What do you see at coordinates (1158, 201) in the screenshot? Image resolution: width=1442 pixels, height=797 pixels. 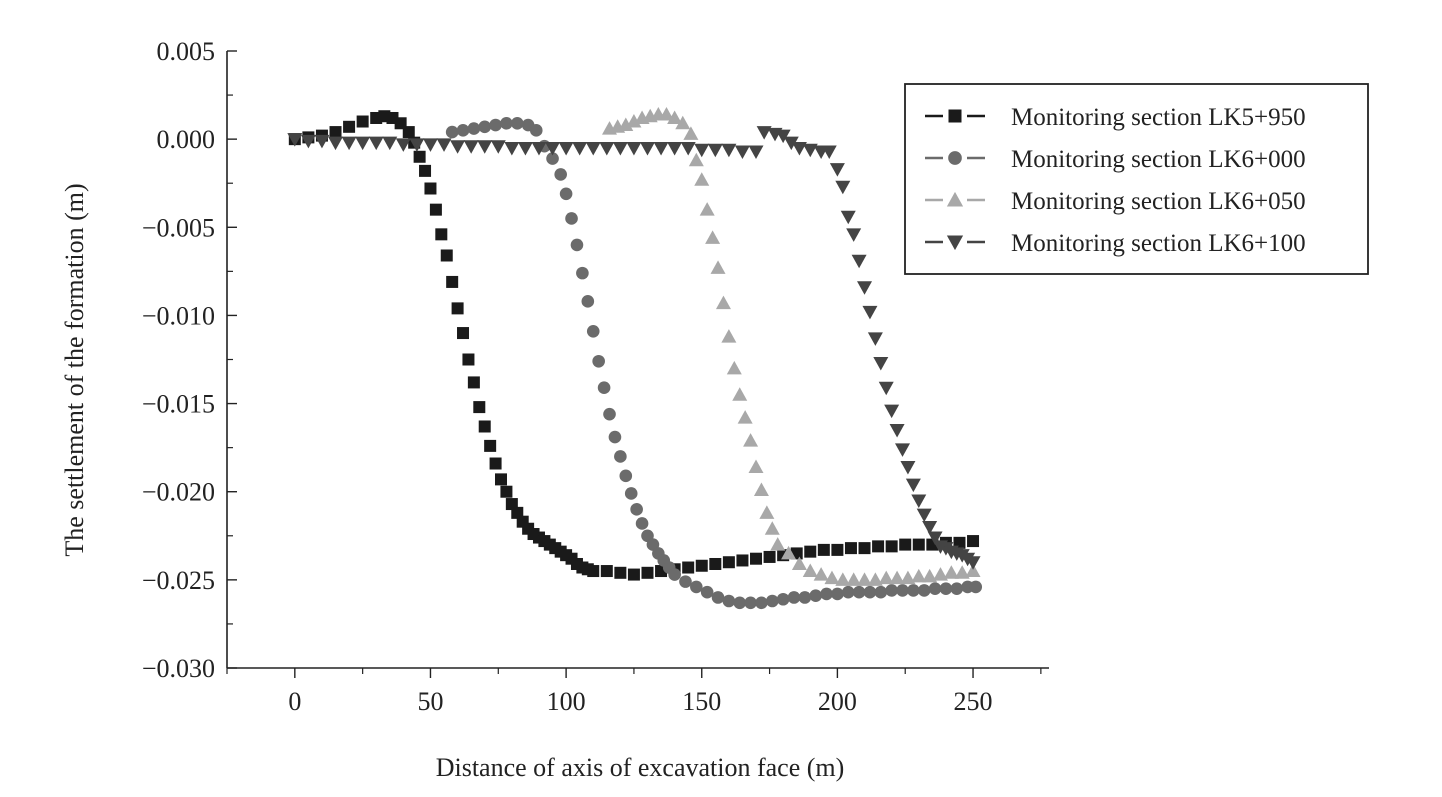 I see `legend-label: Monitoring section LK6+050` at bounding box center [1158, 201].